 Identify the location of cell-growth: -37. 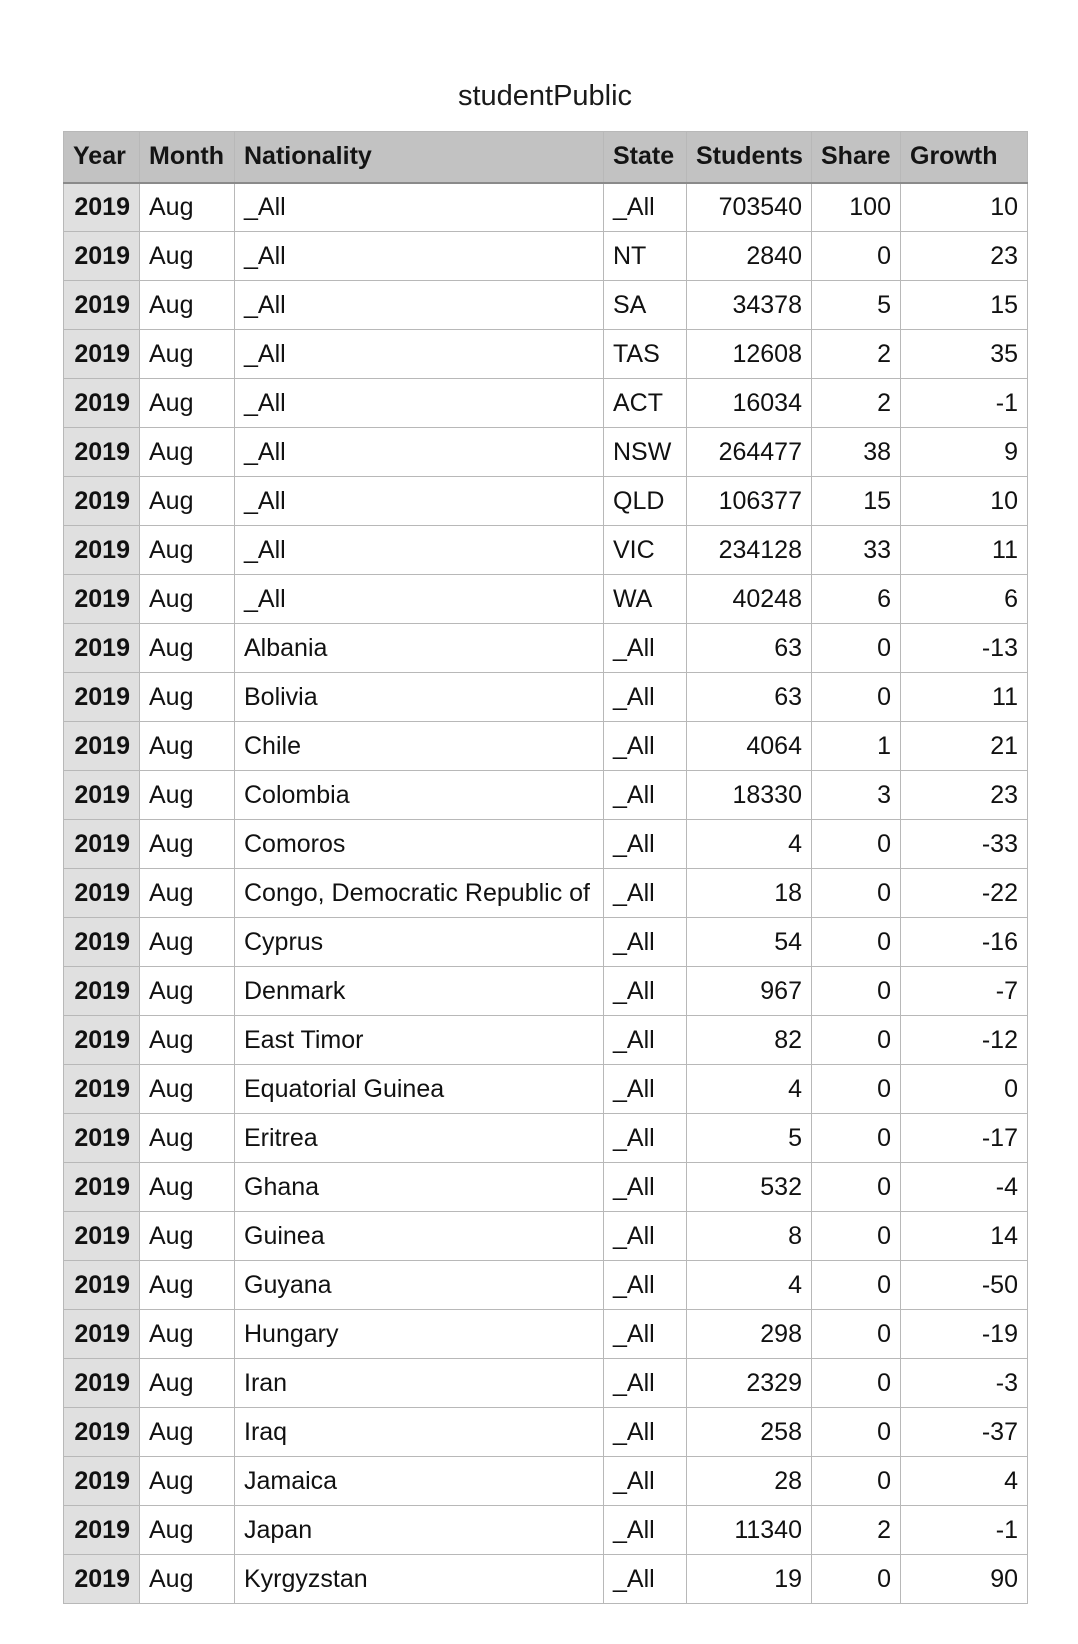
(964, 1432).